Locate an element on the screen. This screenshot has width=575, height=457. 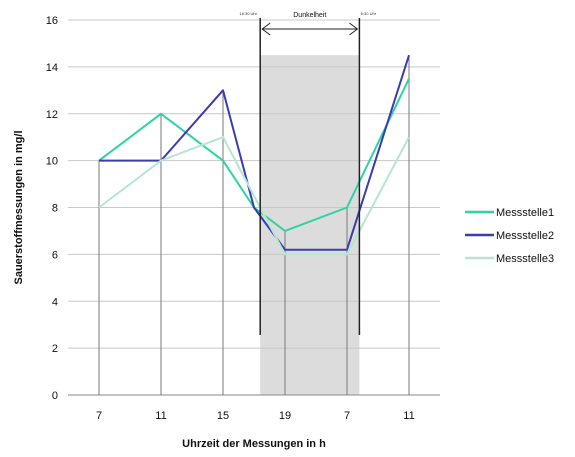
legend-label: Messstelle2 is located at coordinates (525, 236).